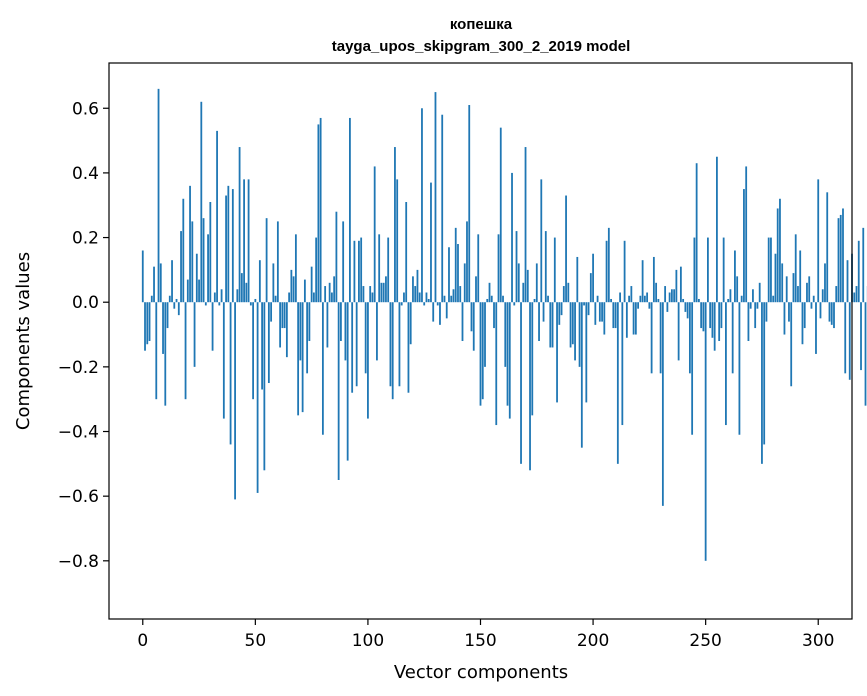  Describe the element at coordinates (481, 24) in the screenshot. I see `chart-title: копешка` at that location.